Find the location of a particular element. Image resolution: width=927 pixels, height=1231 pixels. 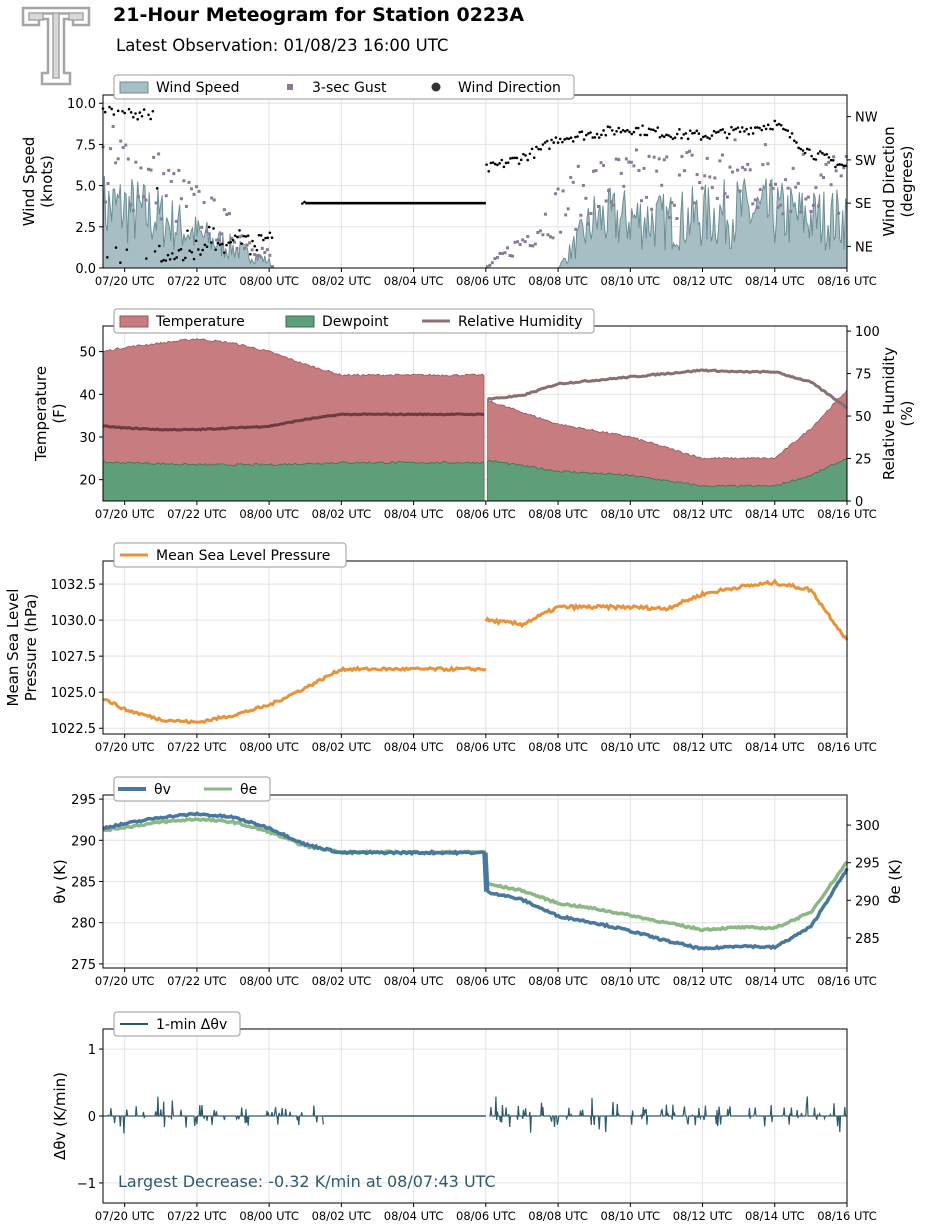

rh-line is located at coordinates (293, 422).